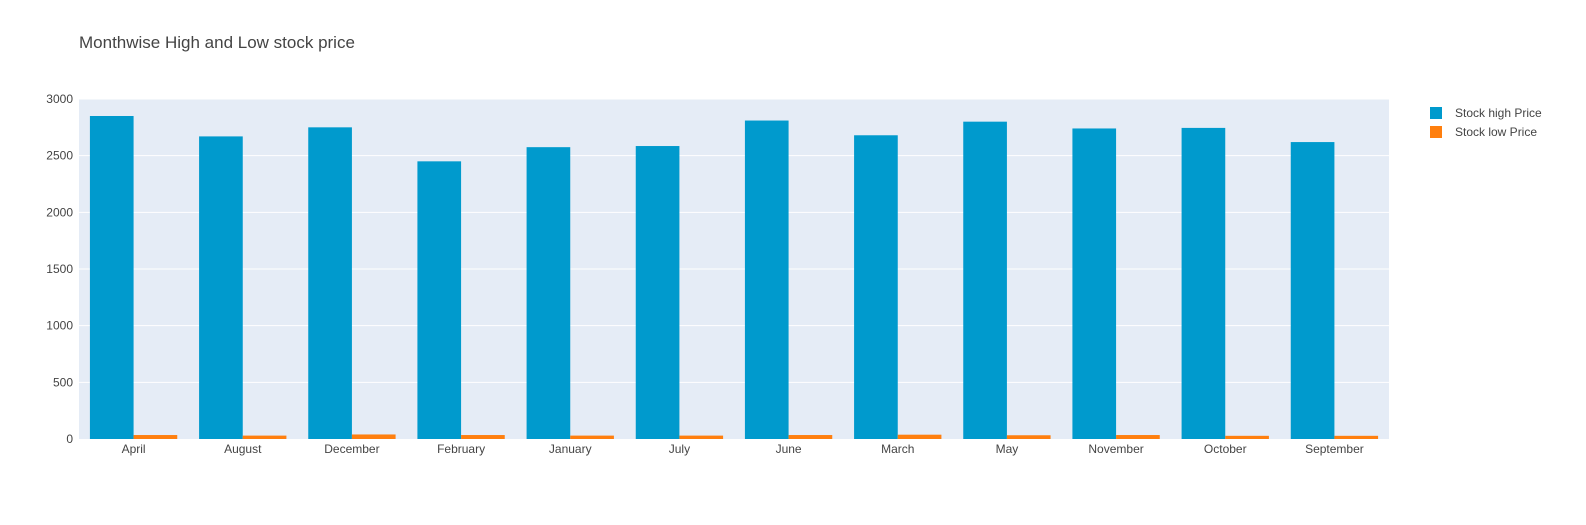 The height and width of the screenshot is (525, 1586). I want to click on x-tick-label: June, so click(789, 449).